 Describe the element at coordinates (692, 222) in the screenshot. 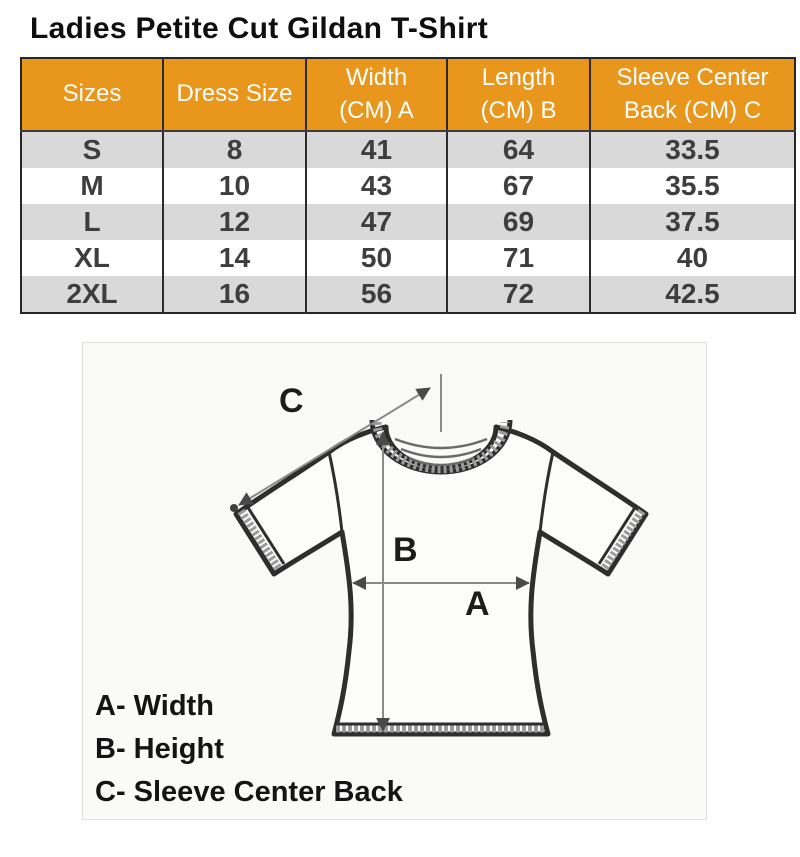

I see `cell-sleeve-center-back: 37.5` at that location.